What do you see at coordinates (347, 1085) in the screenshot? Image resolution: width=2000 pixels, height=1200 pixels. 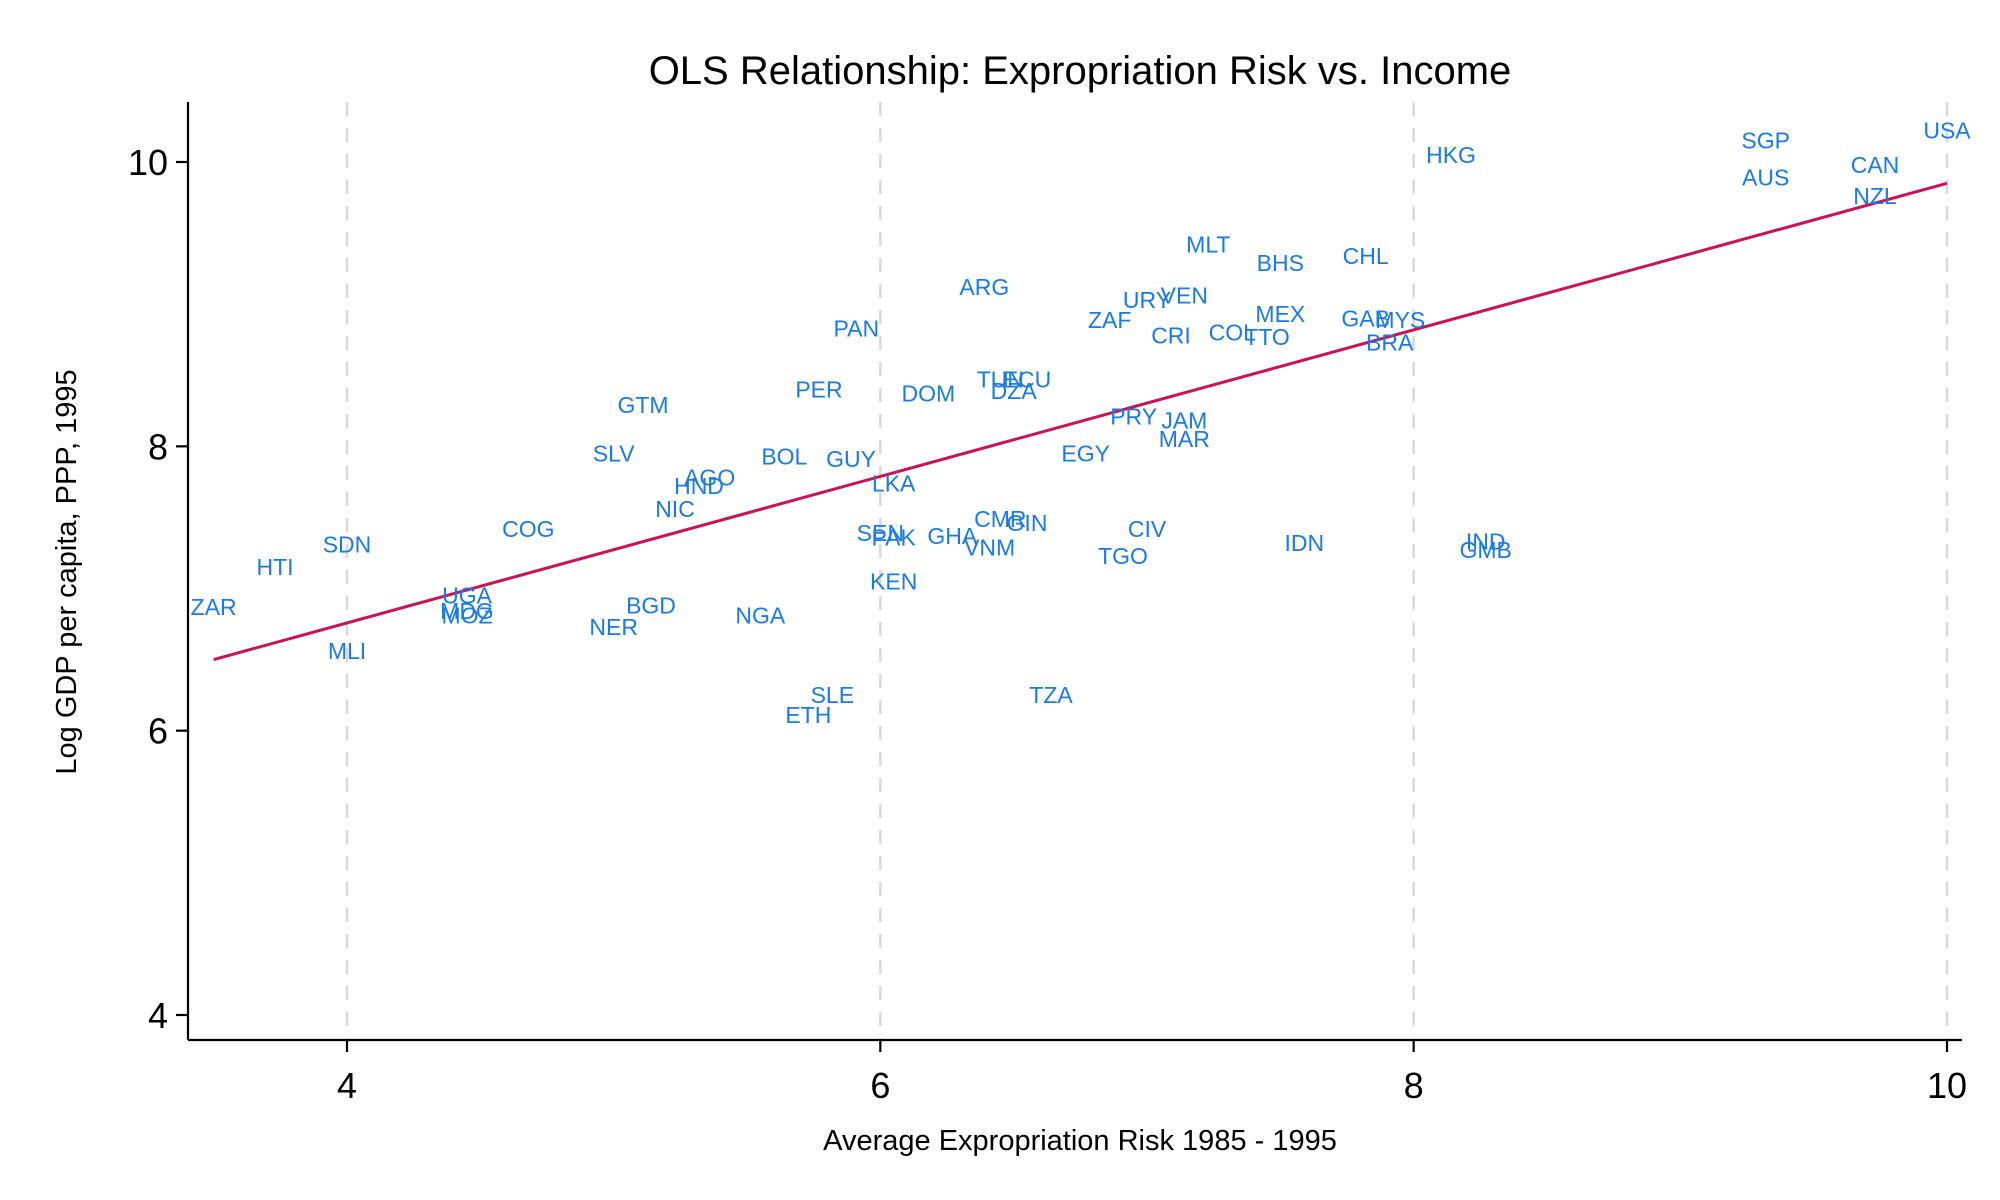 I see `x-tick-label: 4` at bounding box center [347, 1085].